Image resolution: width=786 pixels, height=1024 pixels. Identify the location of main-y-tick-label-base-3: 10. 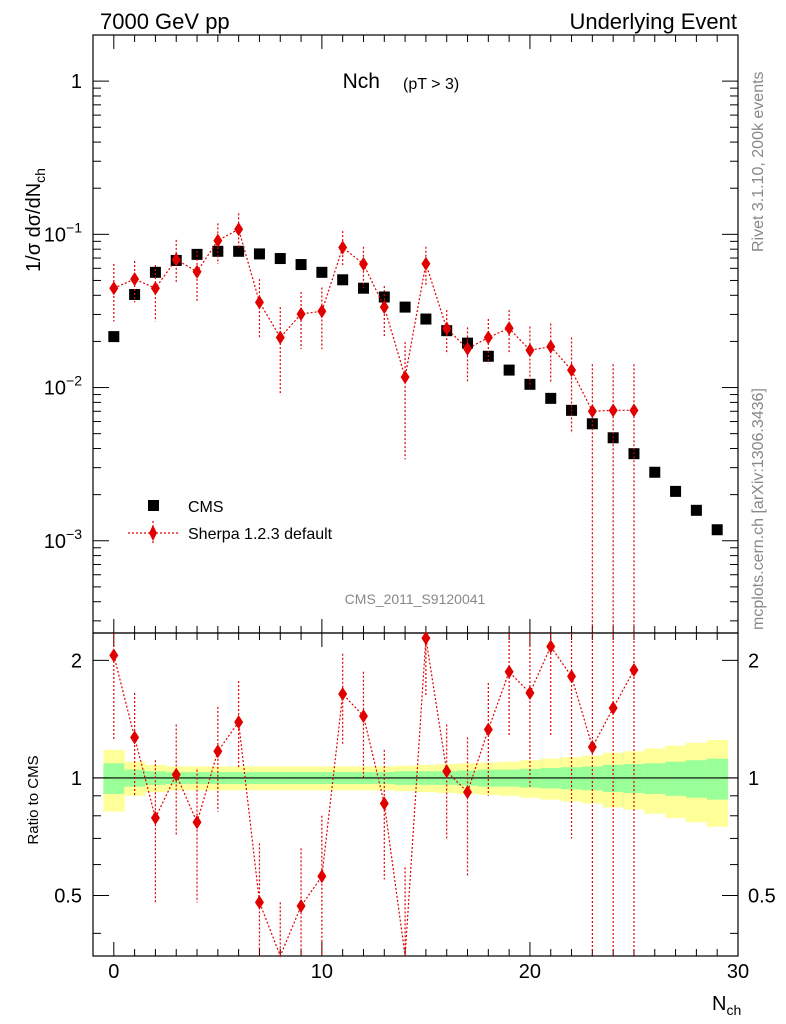
(55, 542).